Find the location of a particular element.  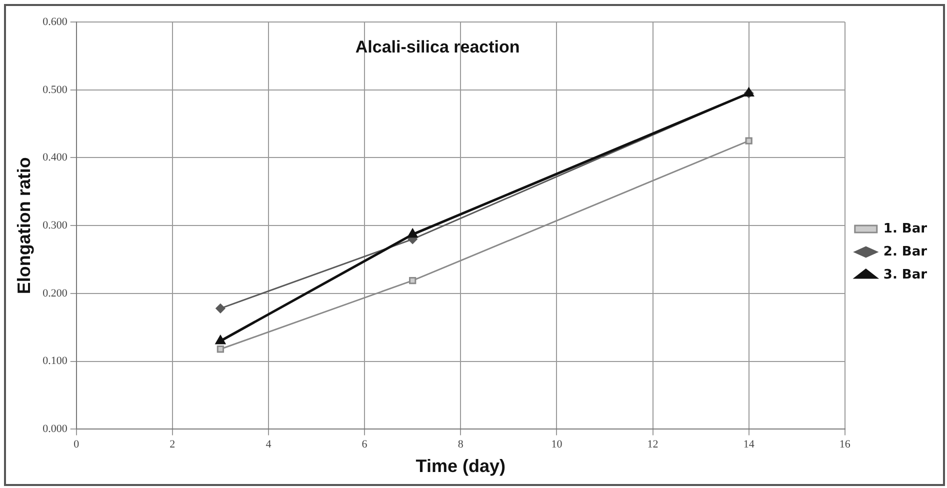

x-tick-label: 0 is located at coordinates (77, 444).